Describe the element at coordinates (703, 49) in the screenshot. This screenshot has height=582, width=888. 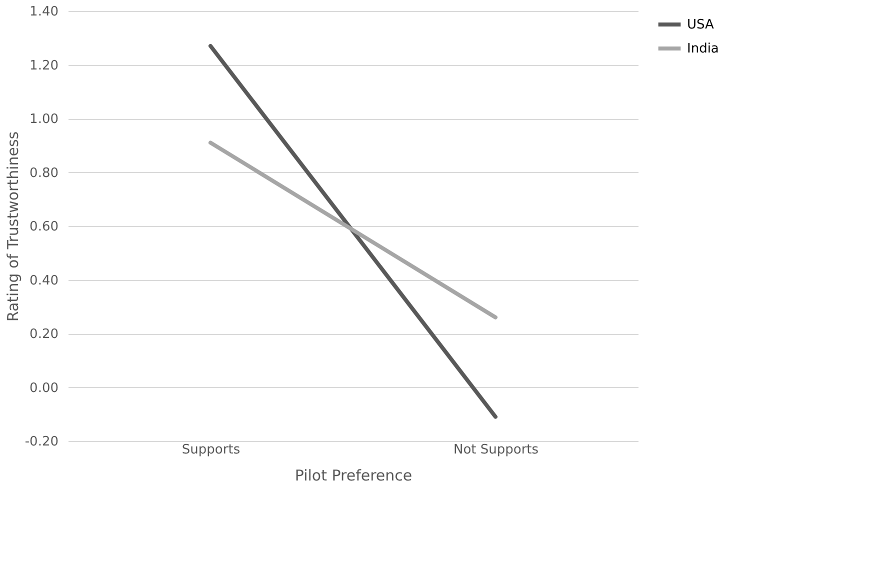
I see `legend-label: India` at that location.